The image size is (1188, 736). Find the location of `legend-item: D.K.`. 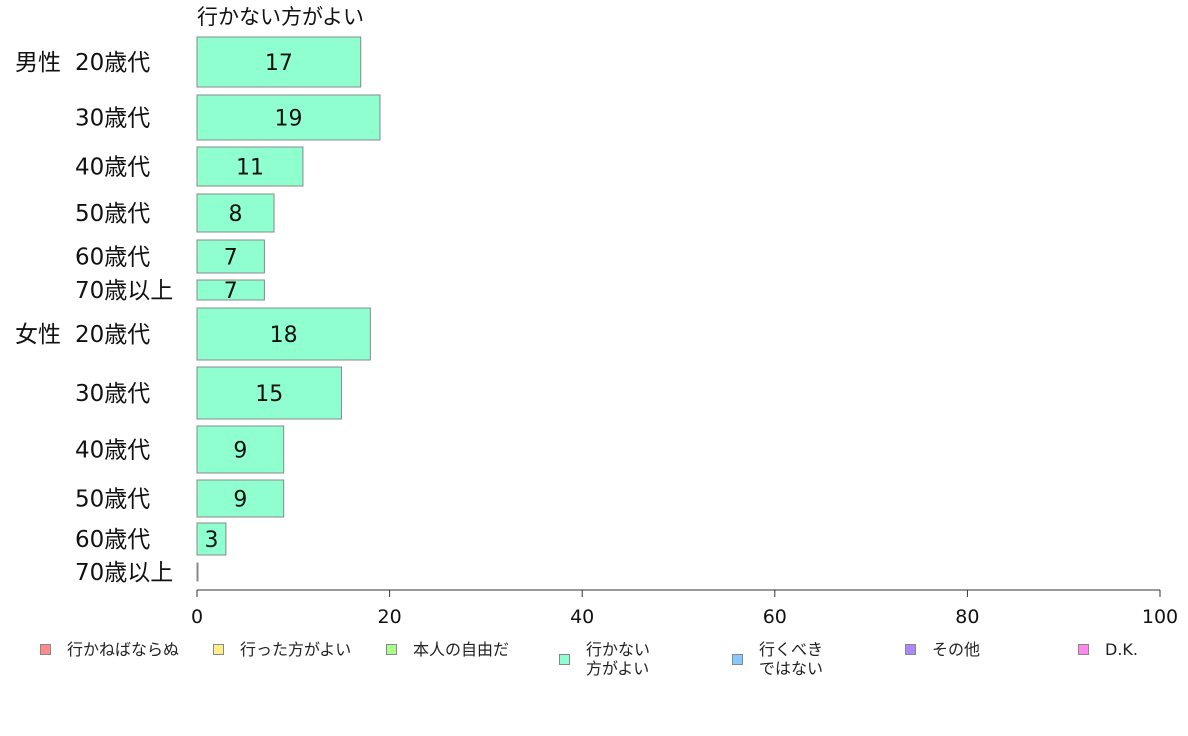

legend-item: D.K. is located at coordinates (1108, 649).